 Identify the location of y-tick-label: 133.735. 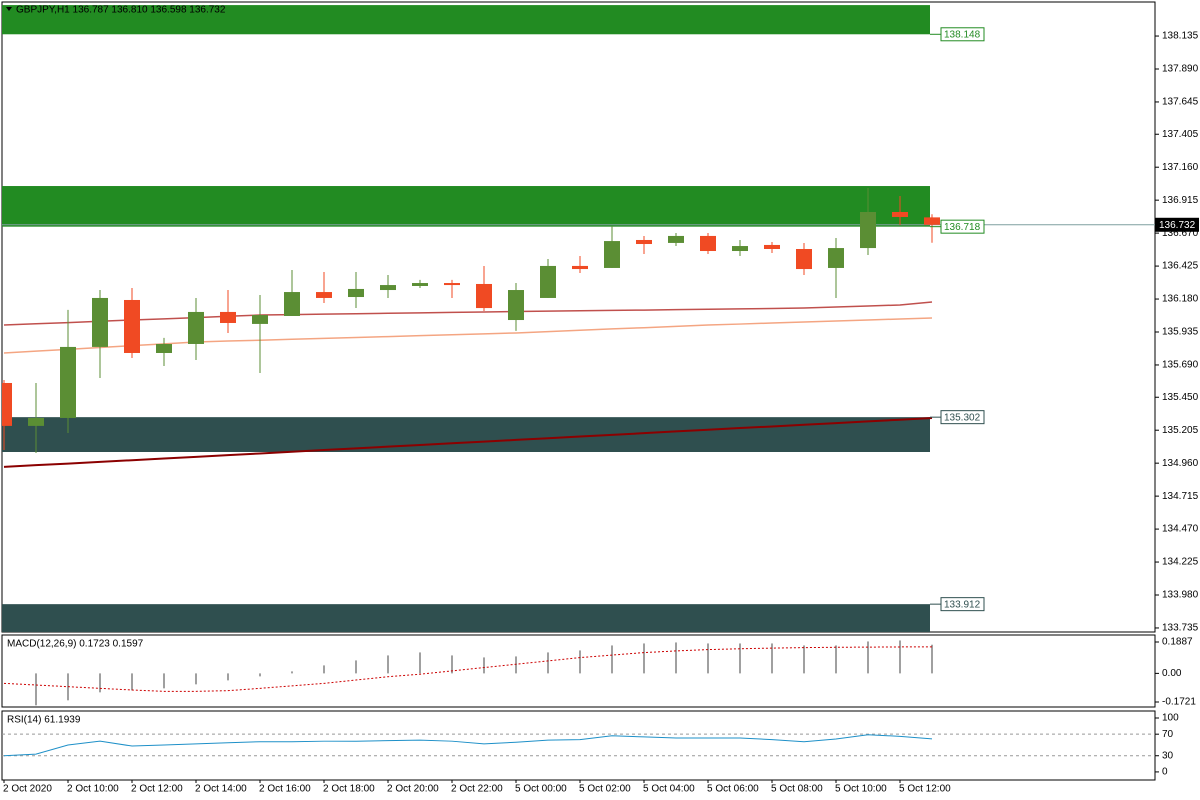
(1180, 628).